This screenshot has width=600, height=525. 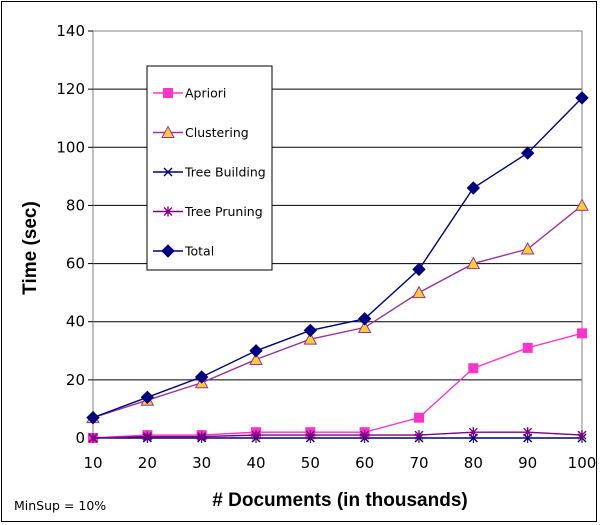 What do you see at coordinates (418, 463) in the screenshot?
I see `x-tick-label: 70` at bounding box center [418, 463].